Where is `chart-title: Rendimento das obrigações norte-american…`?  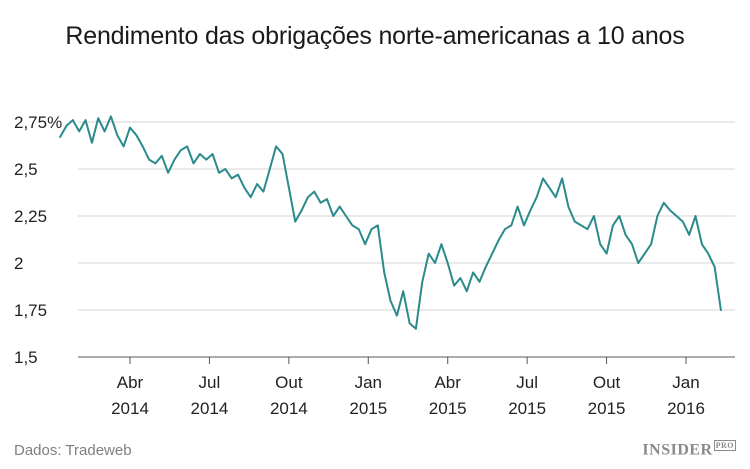 chart-title: Rendimento das obrigações norte-american… is located at coordinates (375, 36).